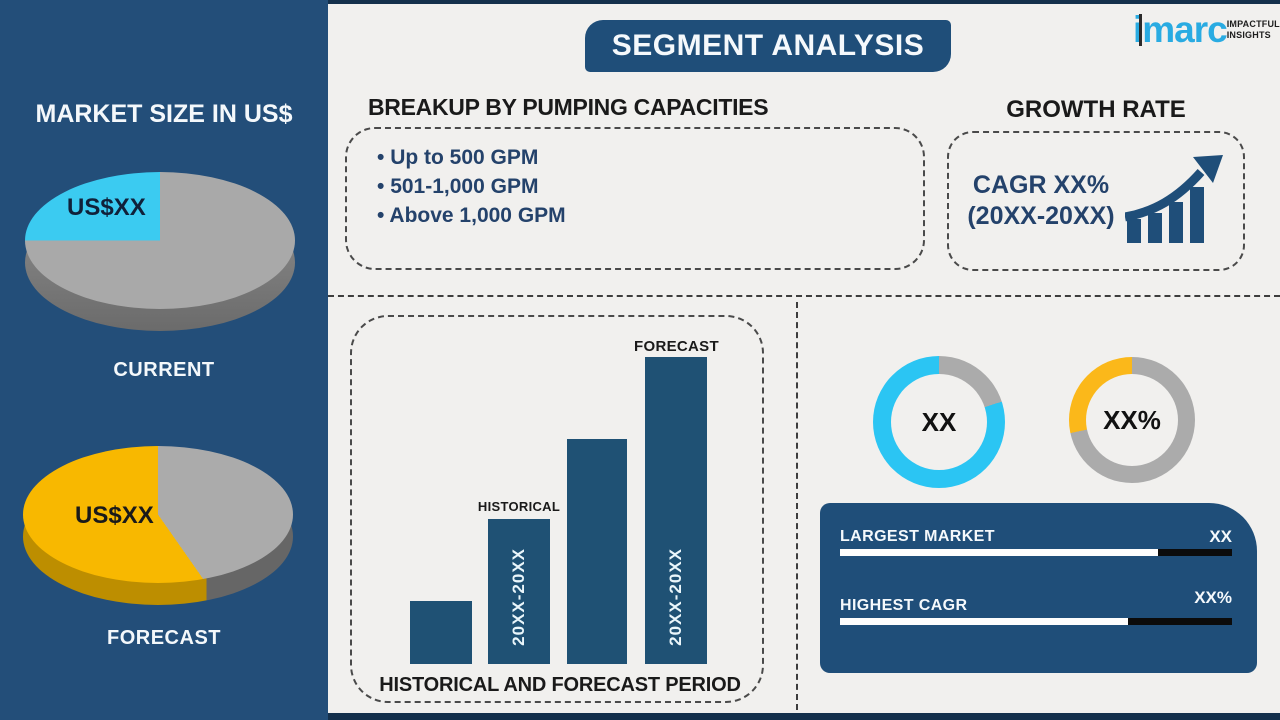  I want to click on forecast-range: 20XX-20XX, so click(675, 597).